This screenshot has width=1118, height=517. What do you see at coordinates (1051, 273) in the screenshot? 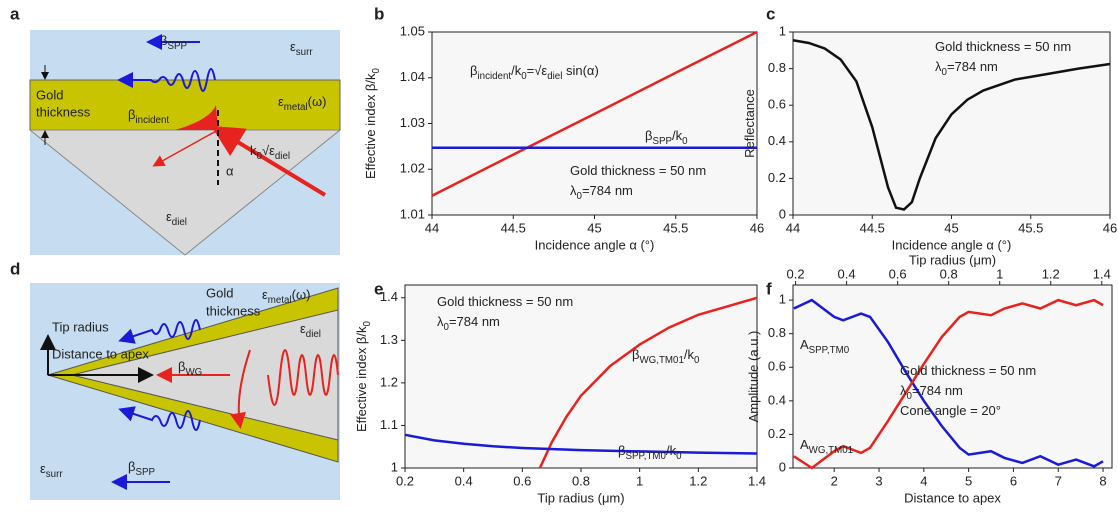
I see `x2-tick-label: 1.2` at bounding box center [1051, 273].